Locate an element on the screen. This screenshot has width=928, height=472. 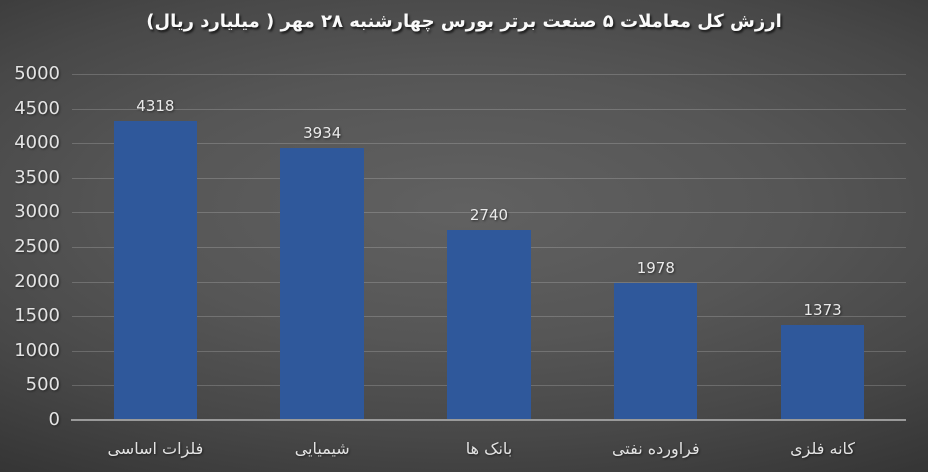
bar-slot: 2740 is located at coordinates (489, 247).